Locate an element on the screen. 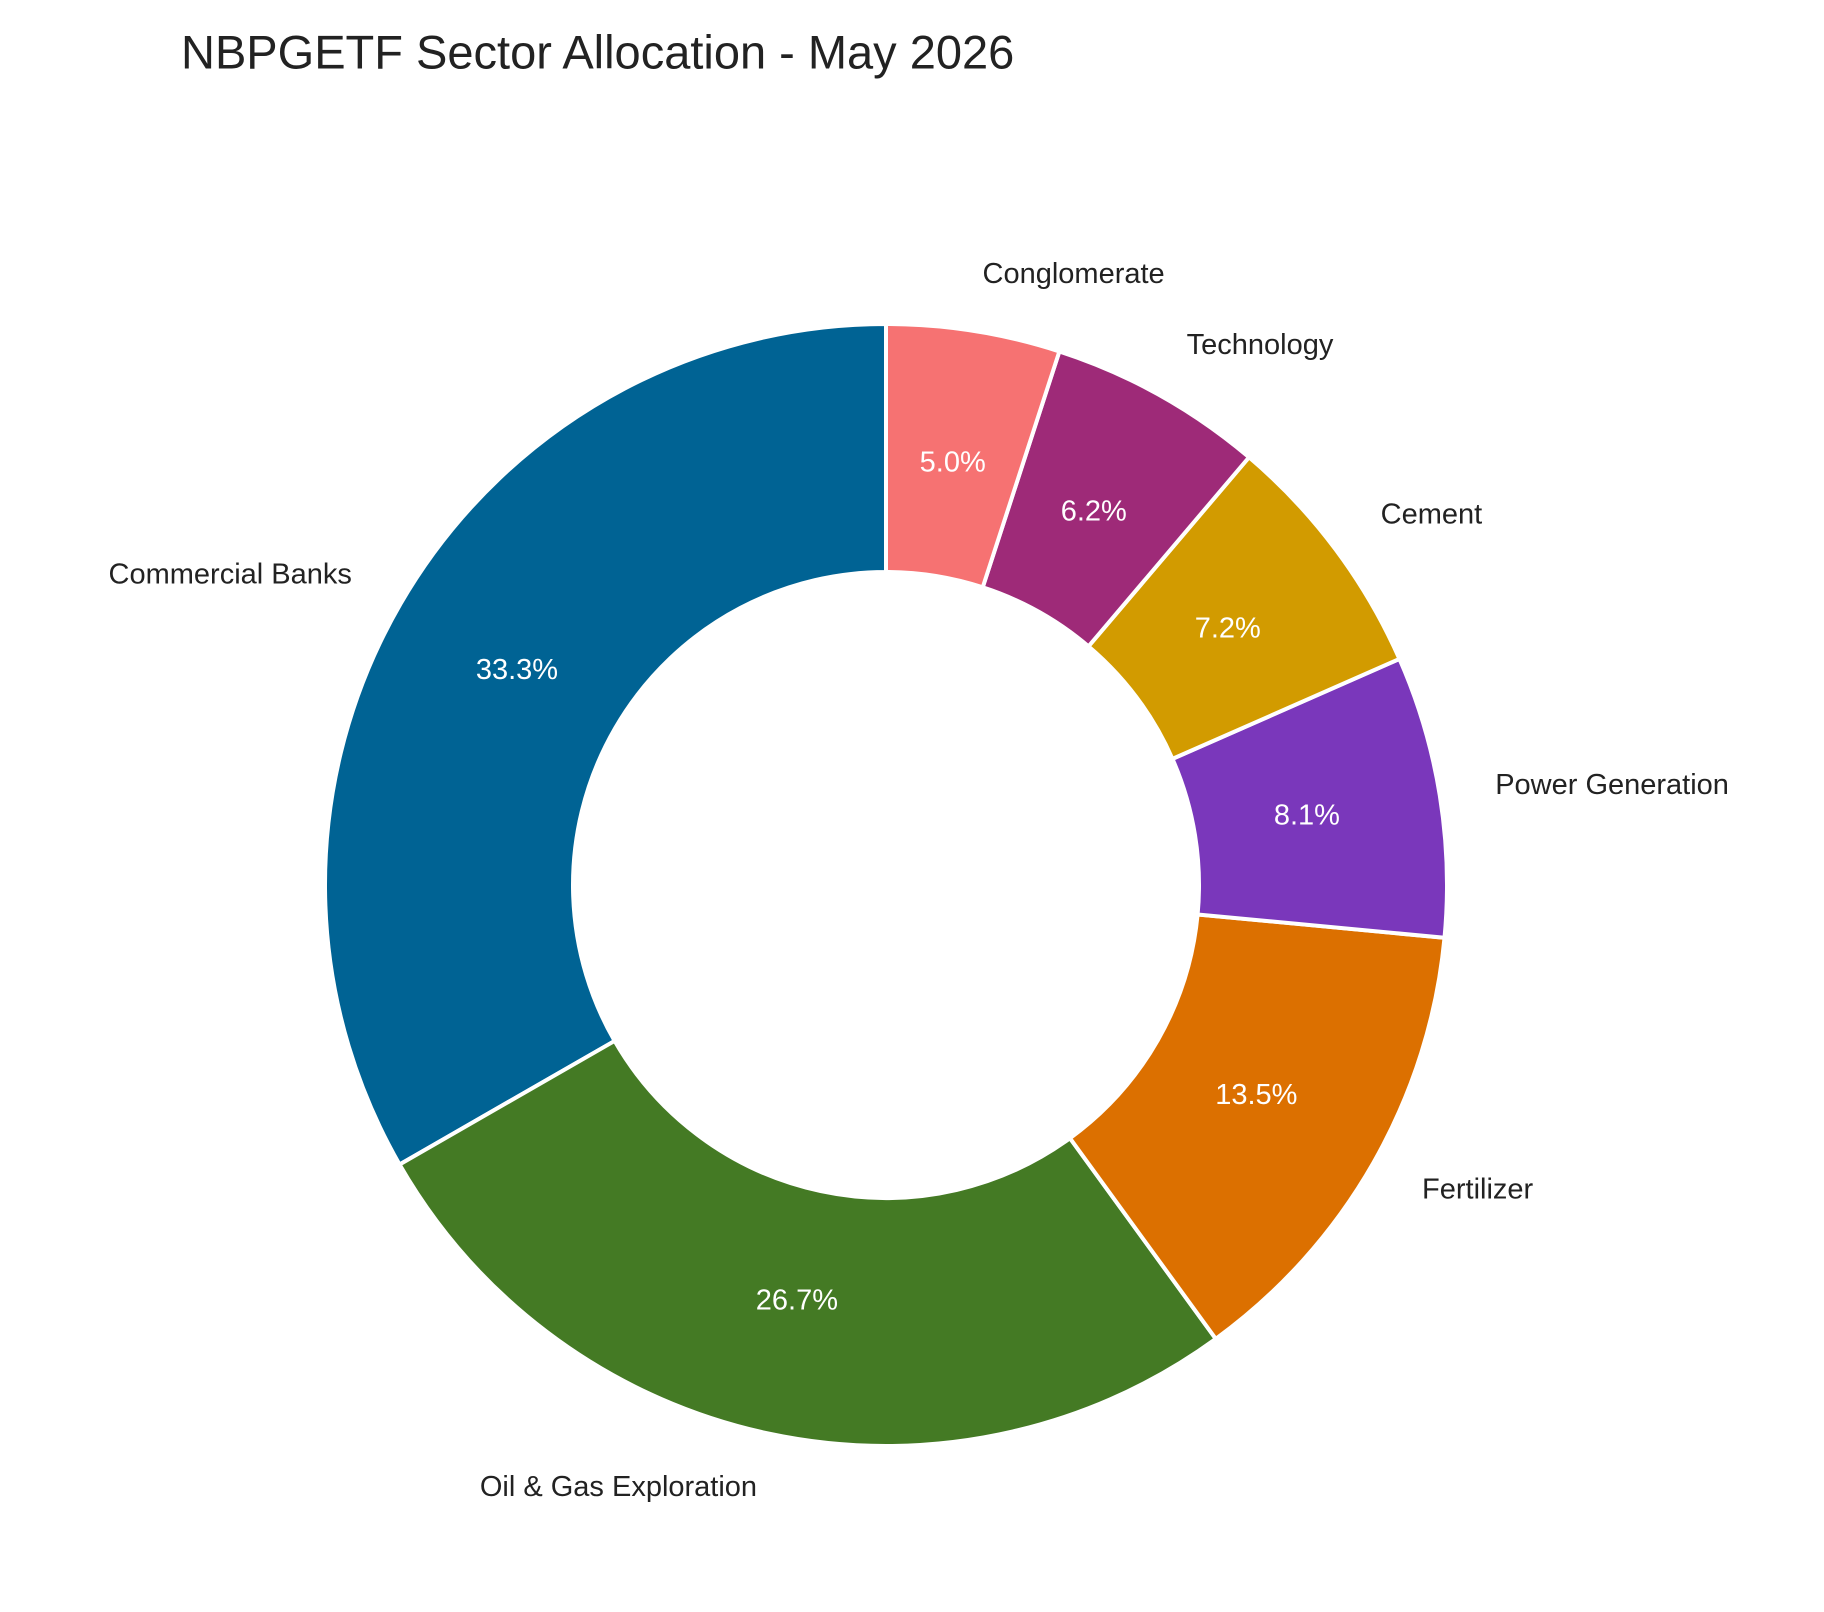 This screenshot has width=1824, height=1612. category-label: Cement is located at coordinates (1432, 515).